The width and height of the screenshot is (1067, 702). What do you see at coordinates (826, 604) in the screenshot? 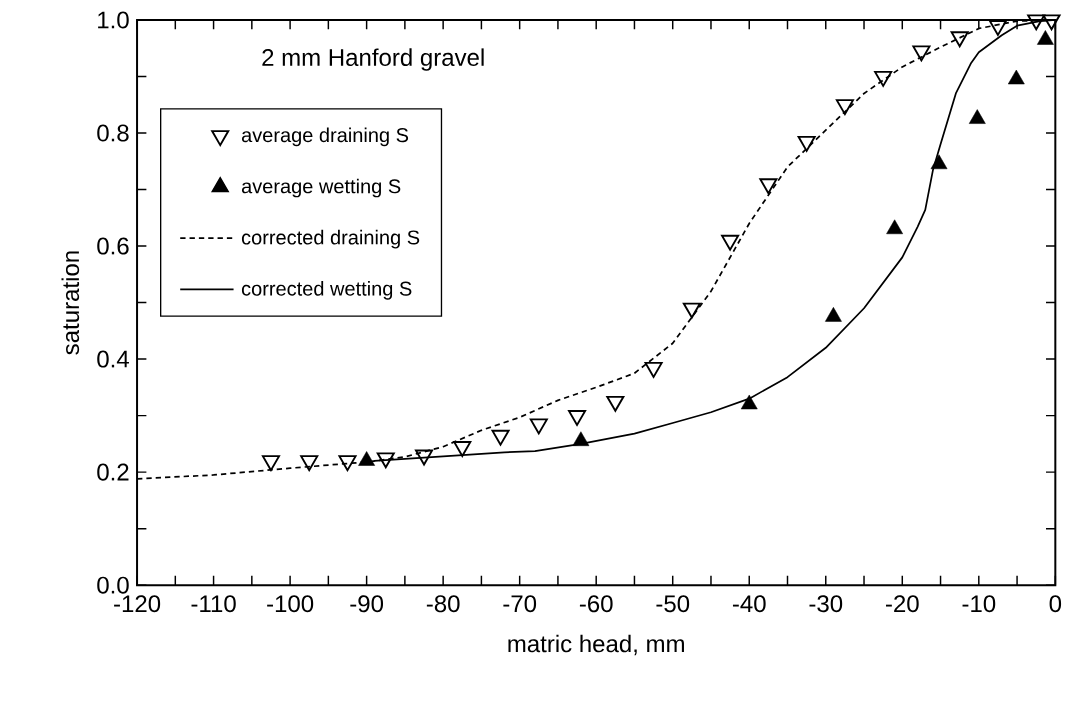
I see `x-tick-label: -30` at bounding box center [826, 604].